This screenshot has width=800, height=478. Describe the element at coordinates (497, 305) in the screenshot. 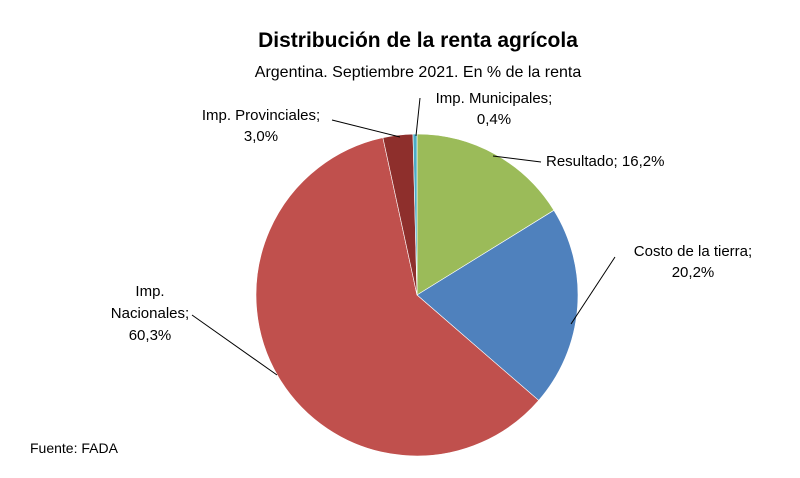

I see `pie-slice-costo-de-la-tierra` at that location.